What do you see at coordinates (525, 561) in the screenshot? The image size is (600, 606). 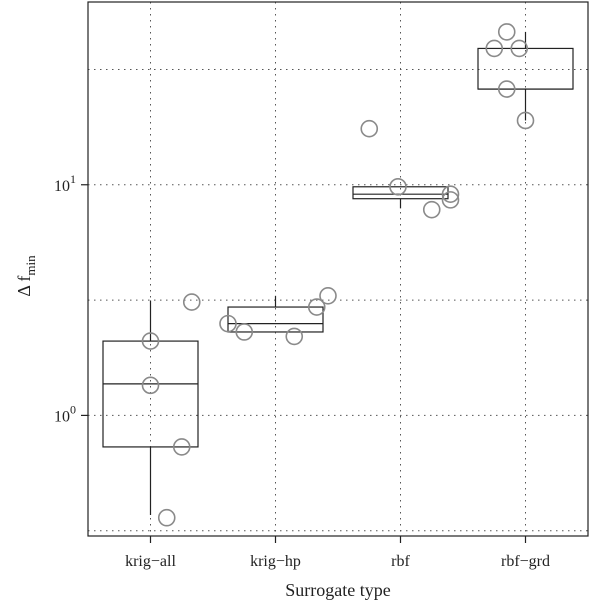 I see `x-tick-label: rbf−grd` at bounding box center [525, 561].